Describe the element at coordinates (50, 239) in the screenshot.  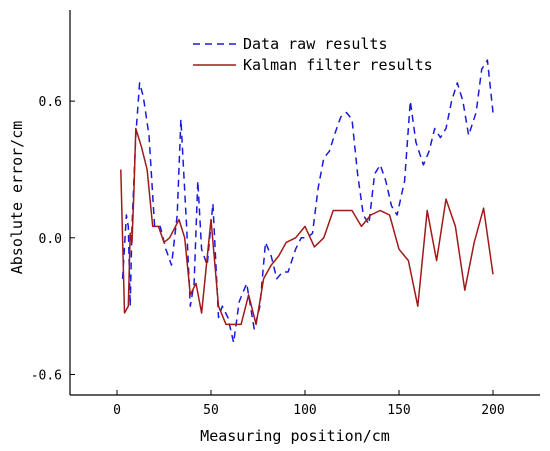
I see `y-tick-label: 0.0` at that location.